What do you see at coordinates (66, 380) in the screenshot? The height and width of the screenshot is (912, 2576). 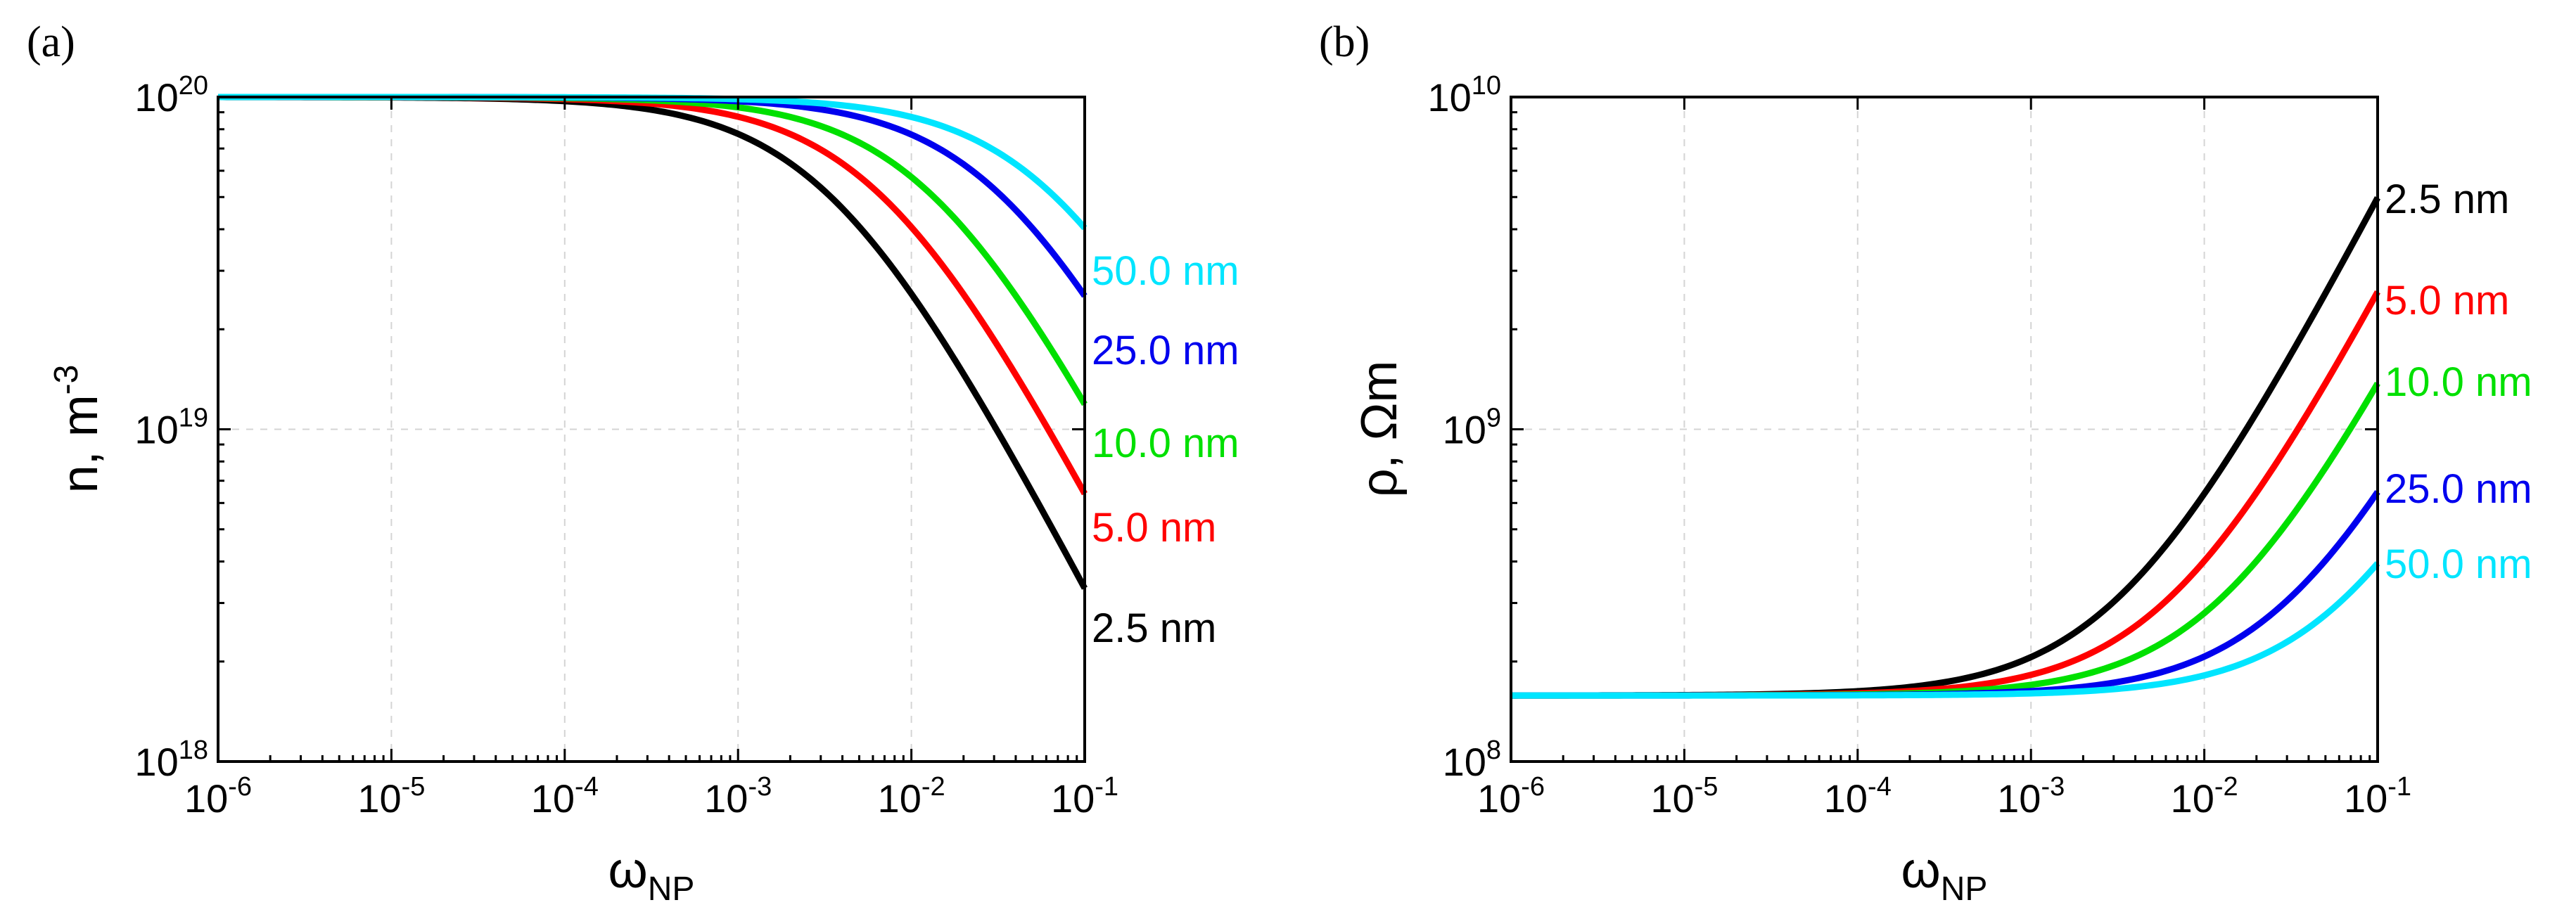 I see `y-axis-label-a-sup: -3` at bounding box center [66, 380].